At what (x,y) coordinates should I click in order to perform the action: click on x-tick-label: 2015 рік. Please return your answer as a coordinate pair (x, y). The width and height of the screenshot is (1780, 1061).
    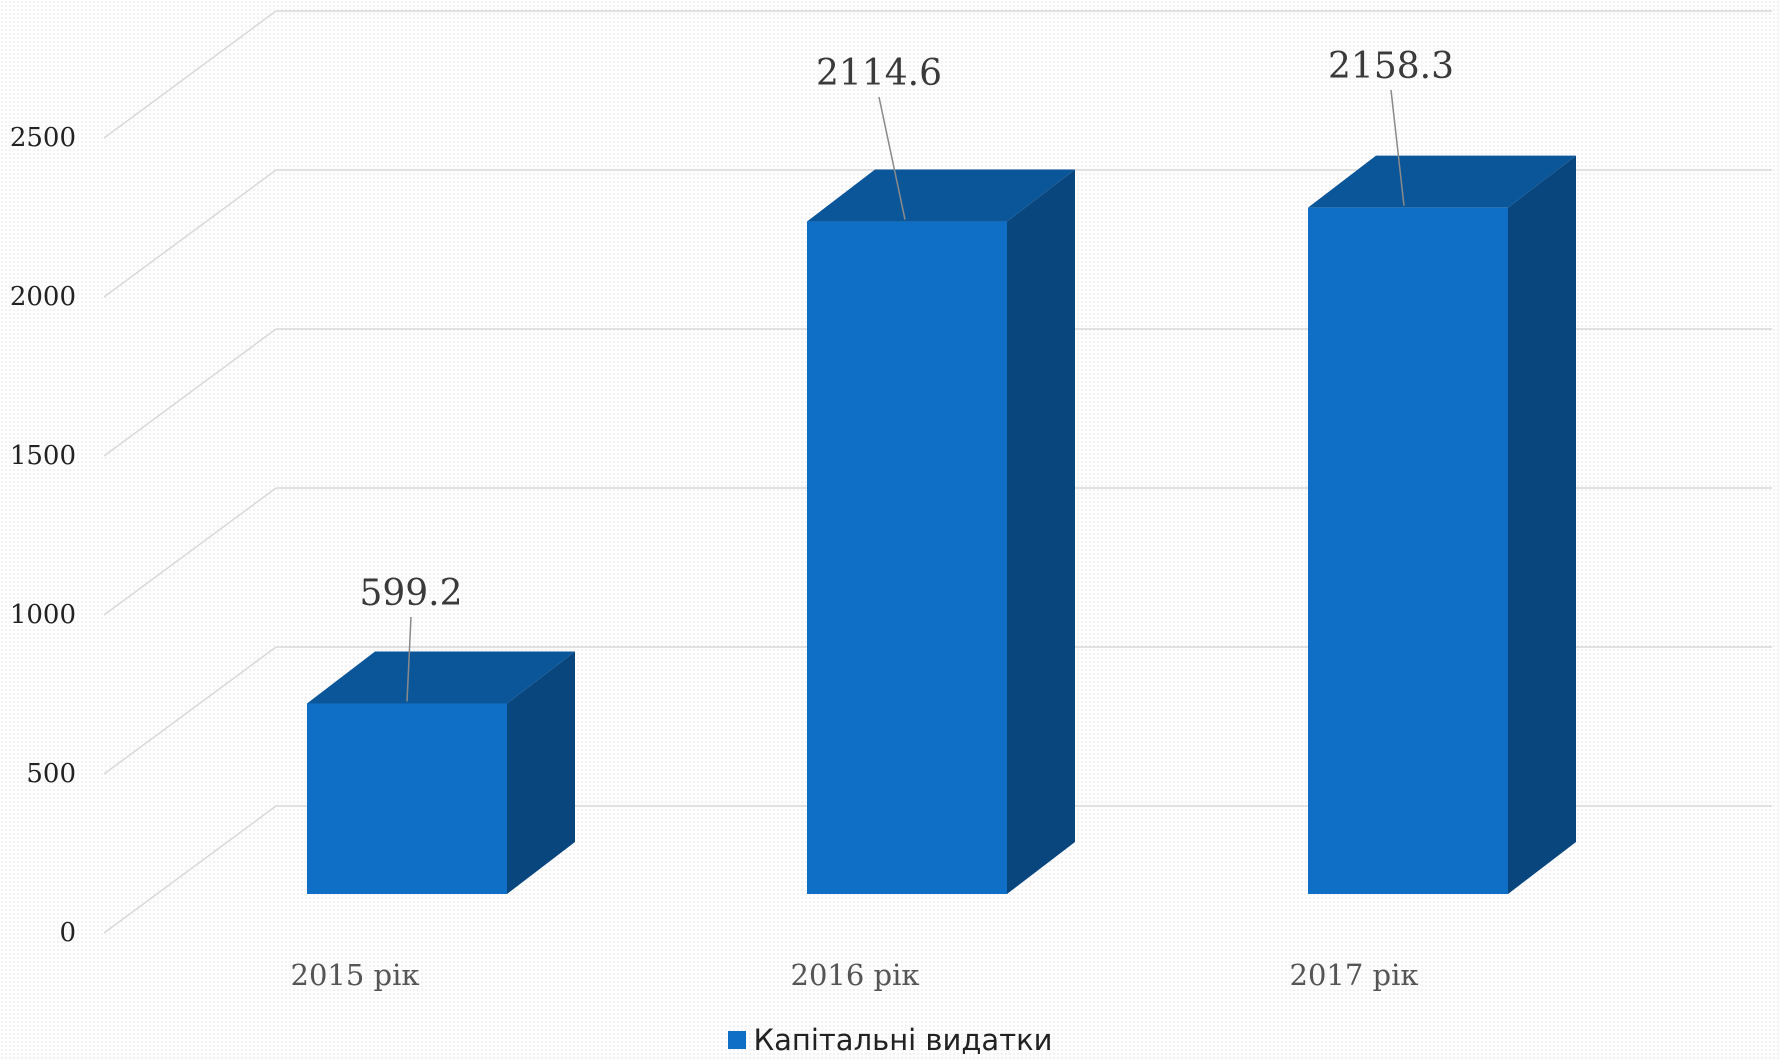
    Looking at the image, I should click on (355, 975).